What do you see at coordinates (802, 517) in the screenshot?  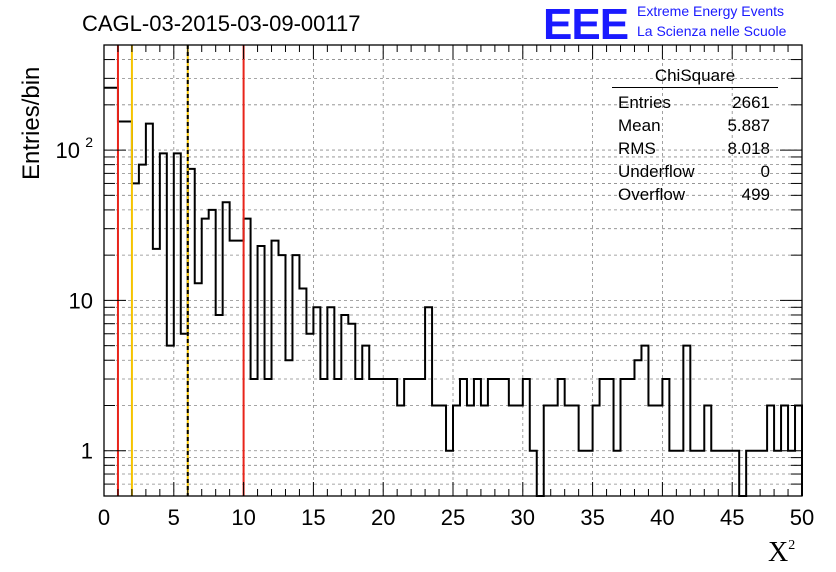 I see `x-tick-label: 50` at bounding box center [802, 517].